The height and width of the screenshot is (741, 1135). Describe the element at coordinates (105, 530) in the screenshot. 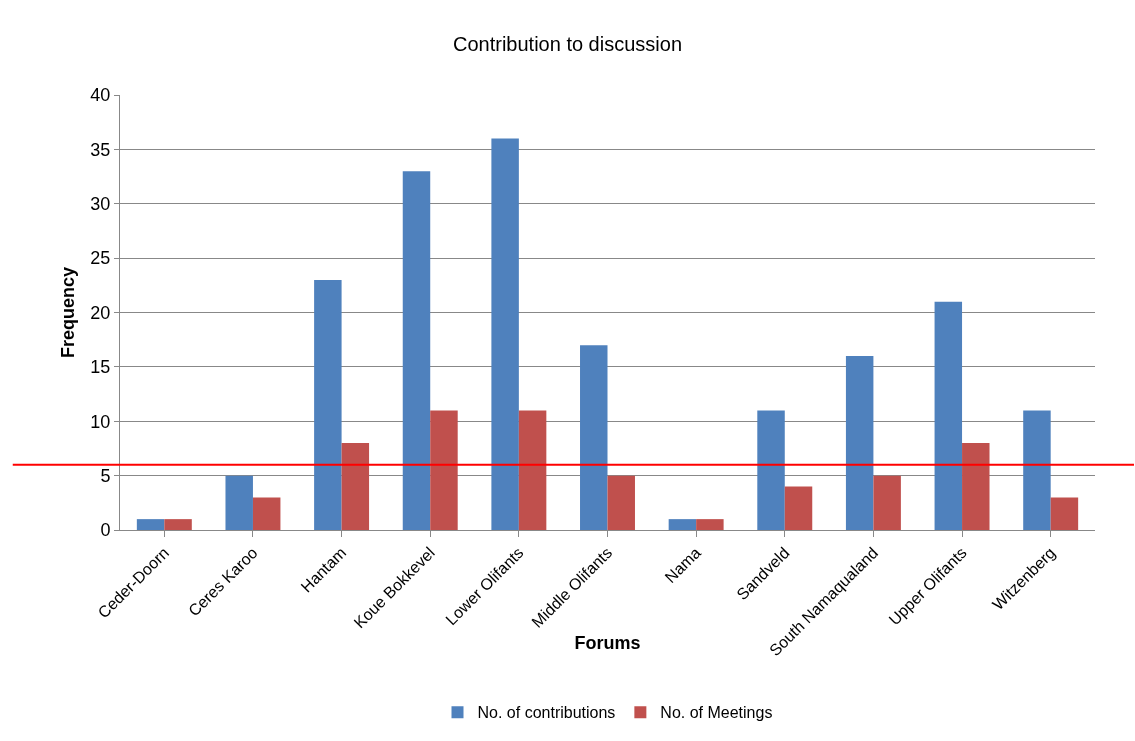

I see `y-tick-label: 0` at that location.